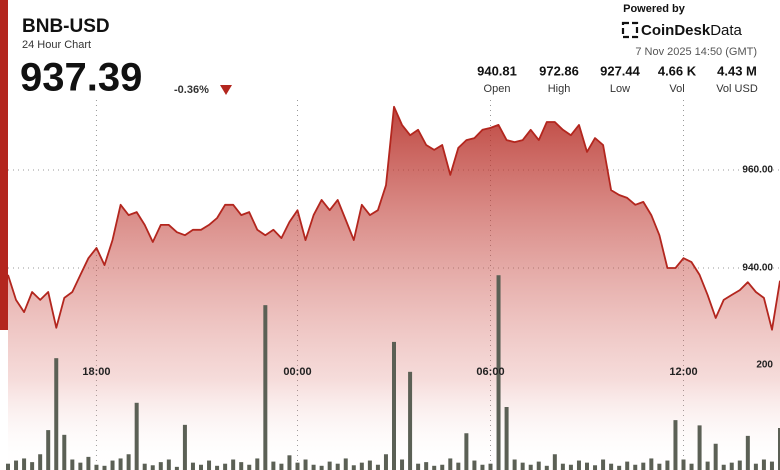 The width and height of the screenshot is (780, 470). What do you see at coordinates (490, 372) in the screenshot?
I see `x-tick-label: 06:00` at bounding box center [490, 372].